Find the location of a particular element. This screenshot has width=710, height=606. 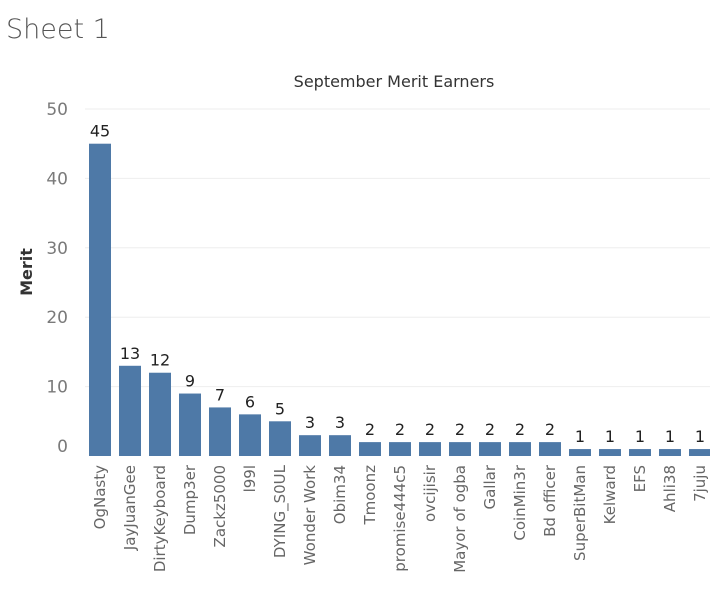

x-tick-label: EFS is located at coordinates (640, 478).